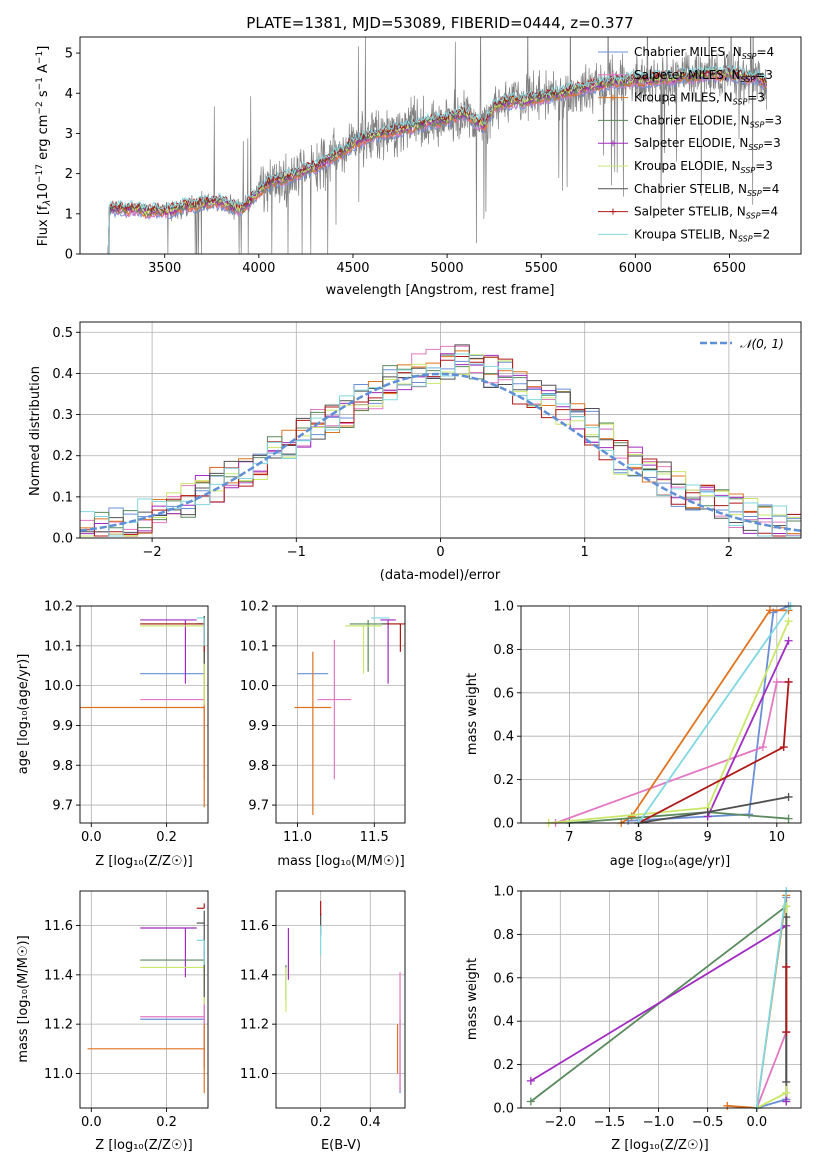  I want to click on mass-age-xlabel: mass [log₁₀(M/M☉)], so click(340, 861).